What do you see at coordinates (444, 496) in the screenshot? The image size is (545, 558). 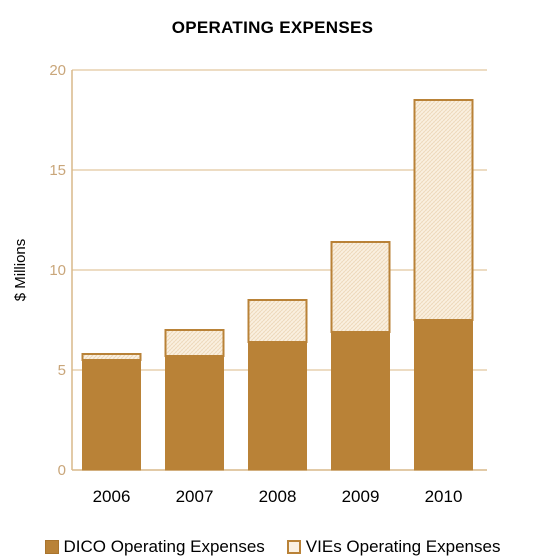 I see `x-tick-label-2010: 2010` at bounding box center [444, 496].